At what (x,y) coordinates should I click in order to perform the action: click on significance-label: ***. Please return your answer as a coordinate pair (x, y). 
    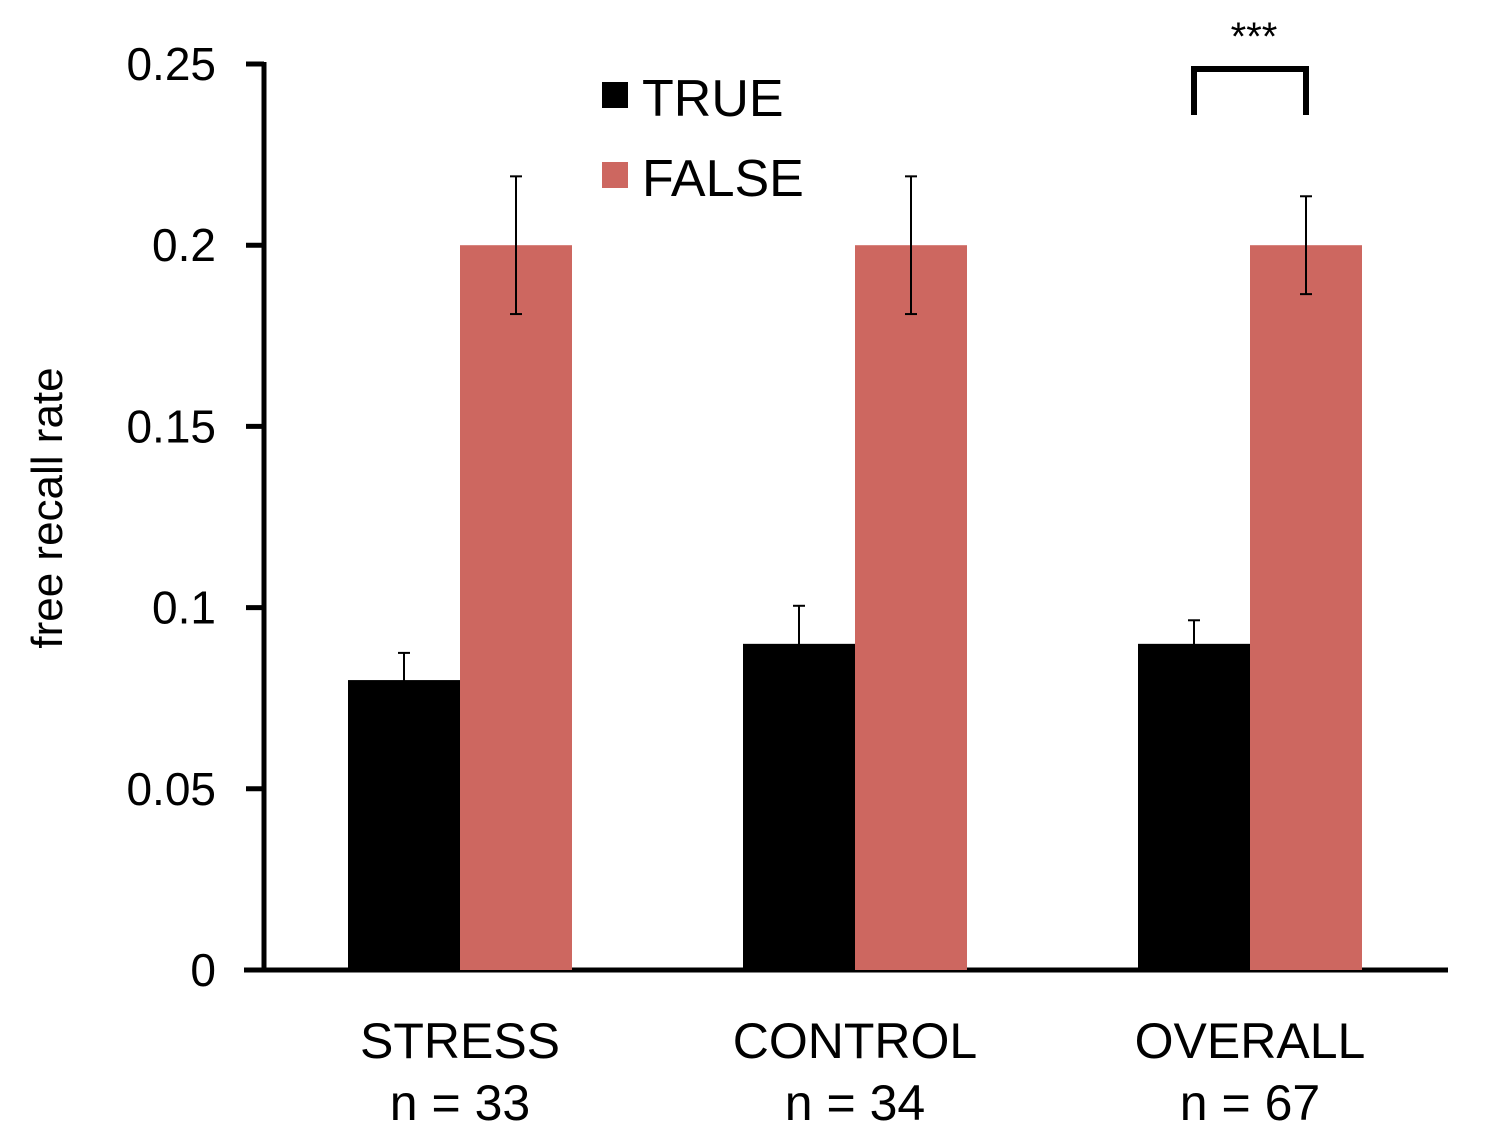
    Looking at the image, I should click on (1254, 37).